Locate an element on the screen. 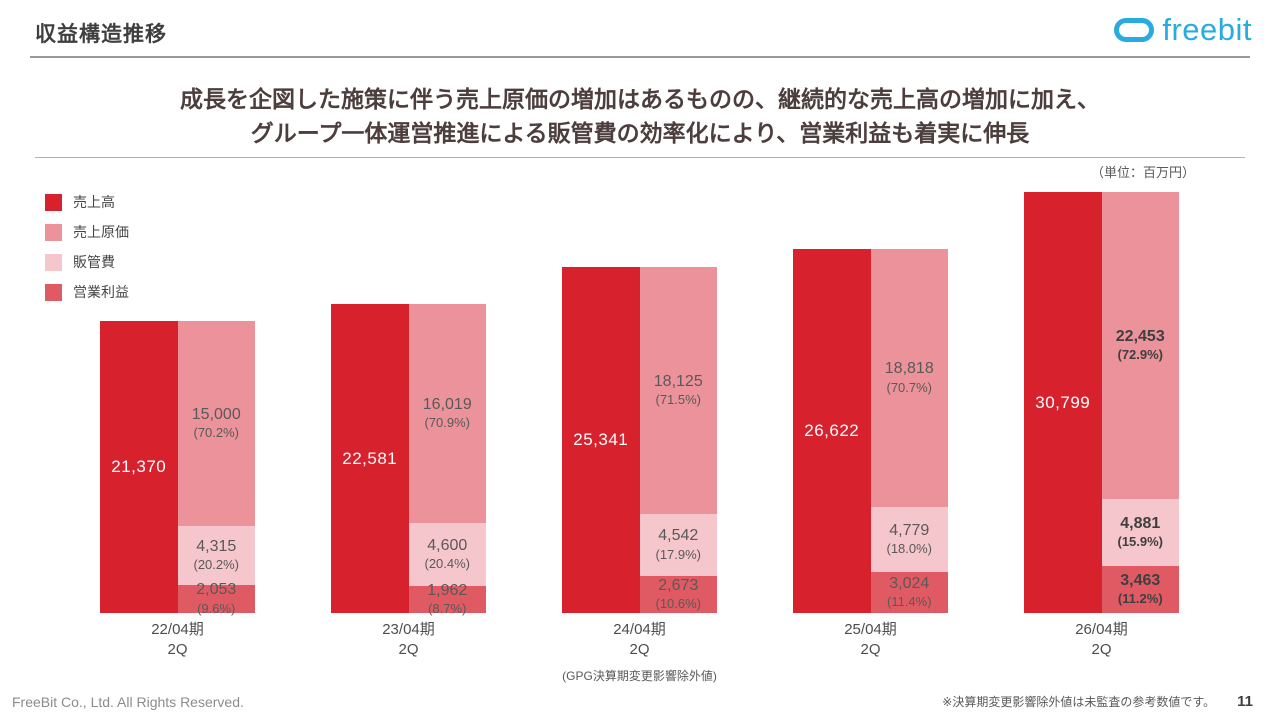 This screenshot has height=720, width=1280. page-title: 収益構造推移 is located at coordinates (101, 34).